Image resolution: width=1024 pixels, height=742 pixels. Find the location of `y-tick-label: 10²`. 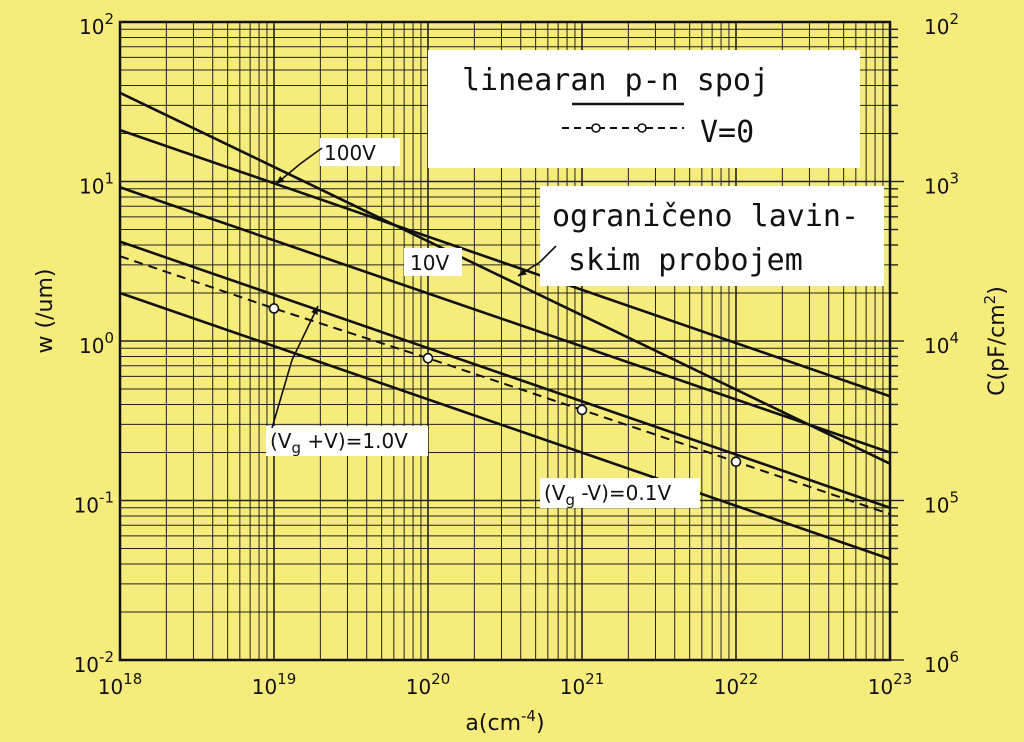

y-tick-label: 10² is located at coordinates (96, 24).